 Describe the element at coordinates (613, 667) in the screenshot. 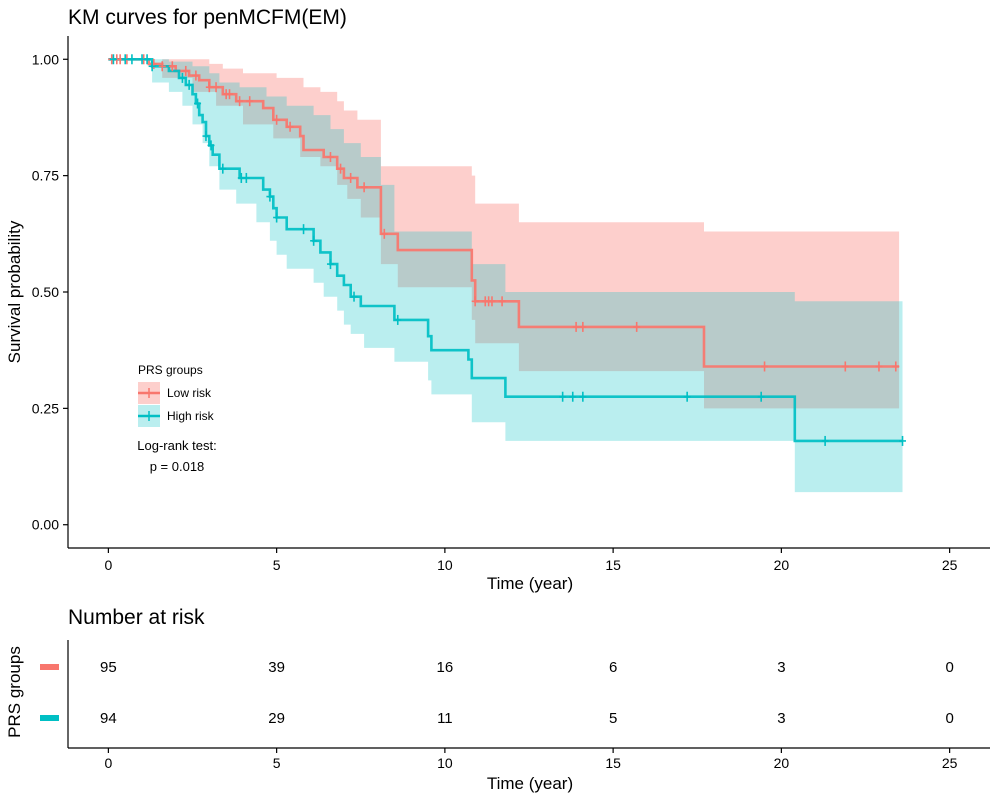

I see `at-risk-low-risk: 6` at that location.